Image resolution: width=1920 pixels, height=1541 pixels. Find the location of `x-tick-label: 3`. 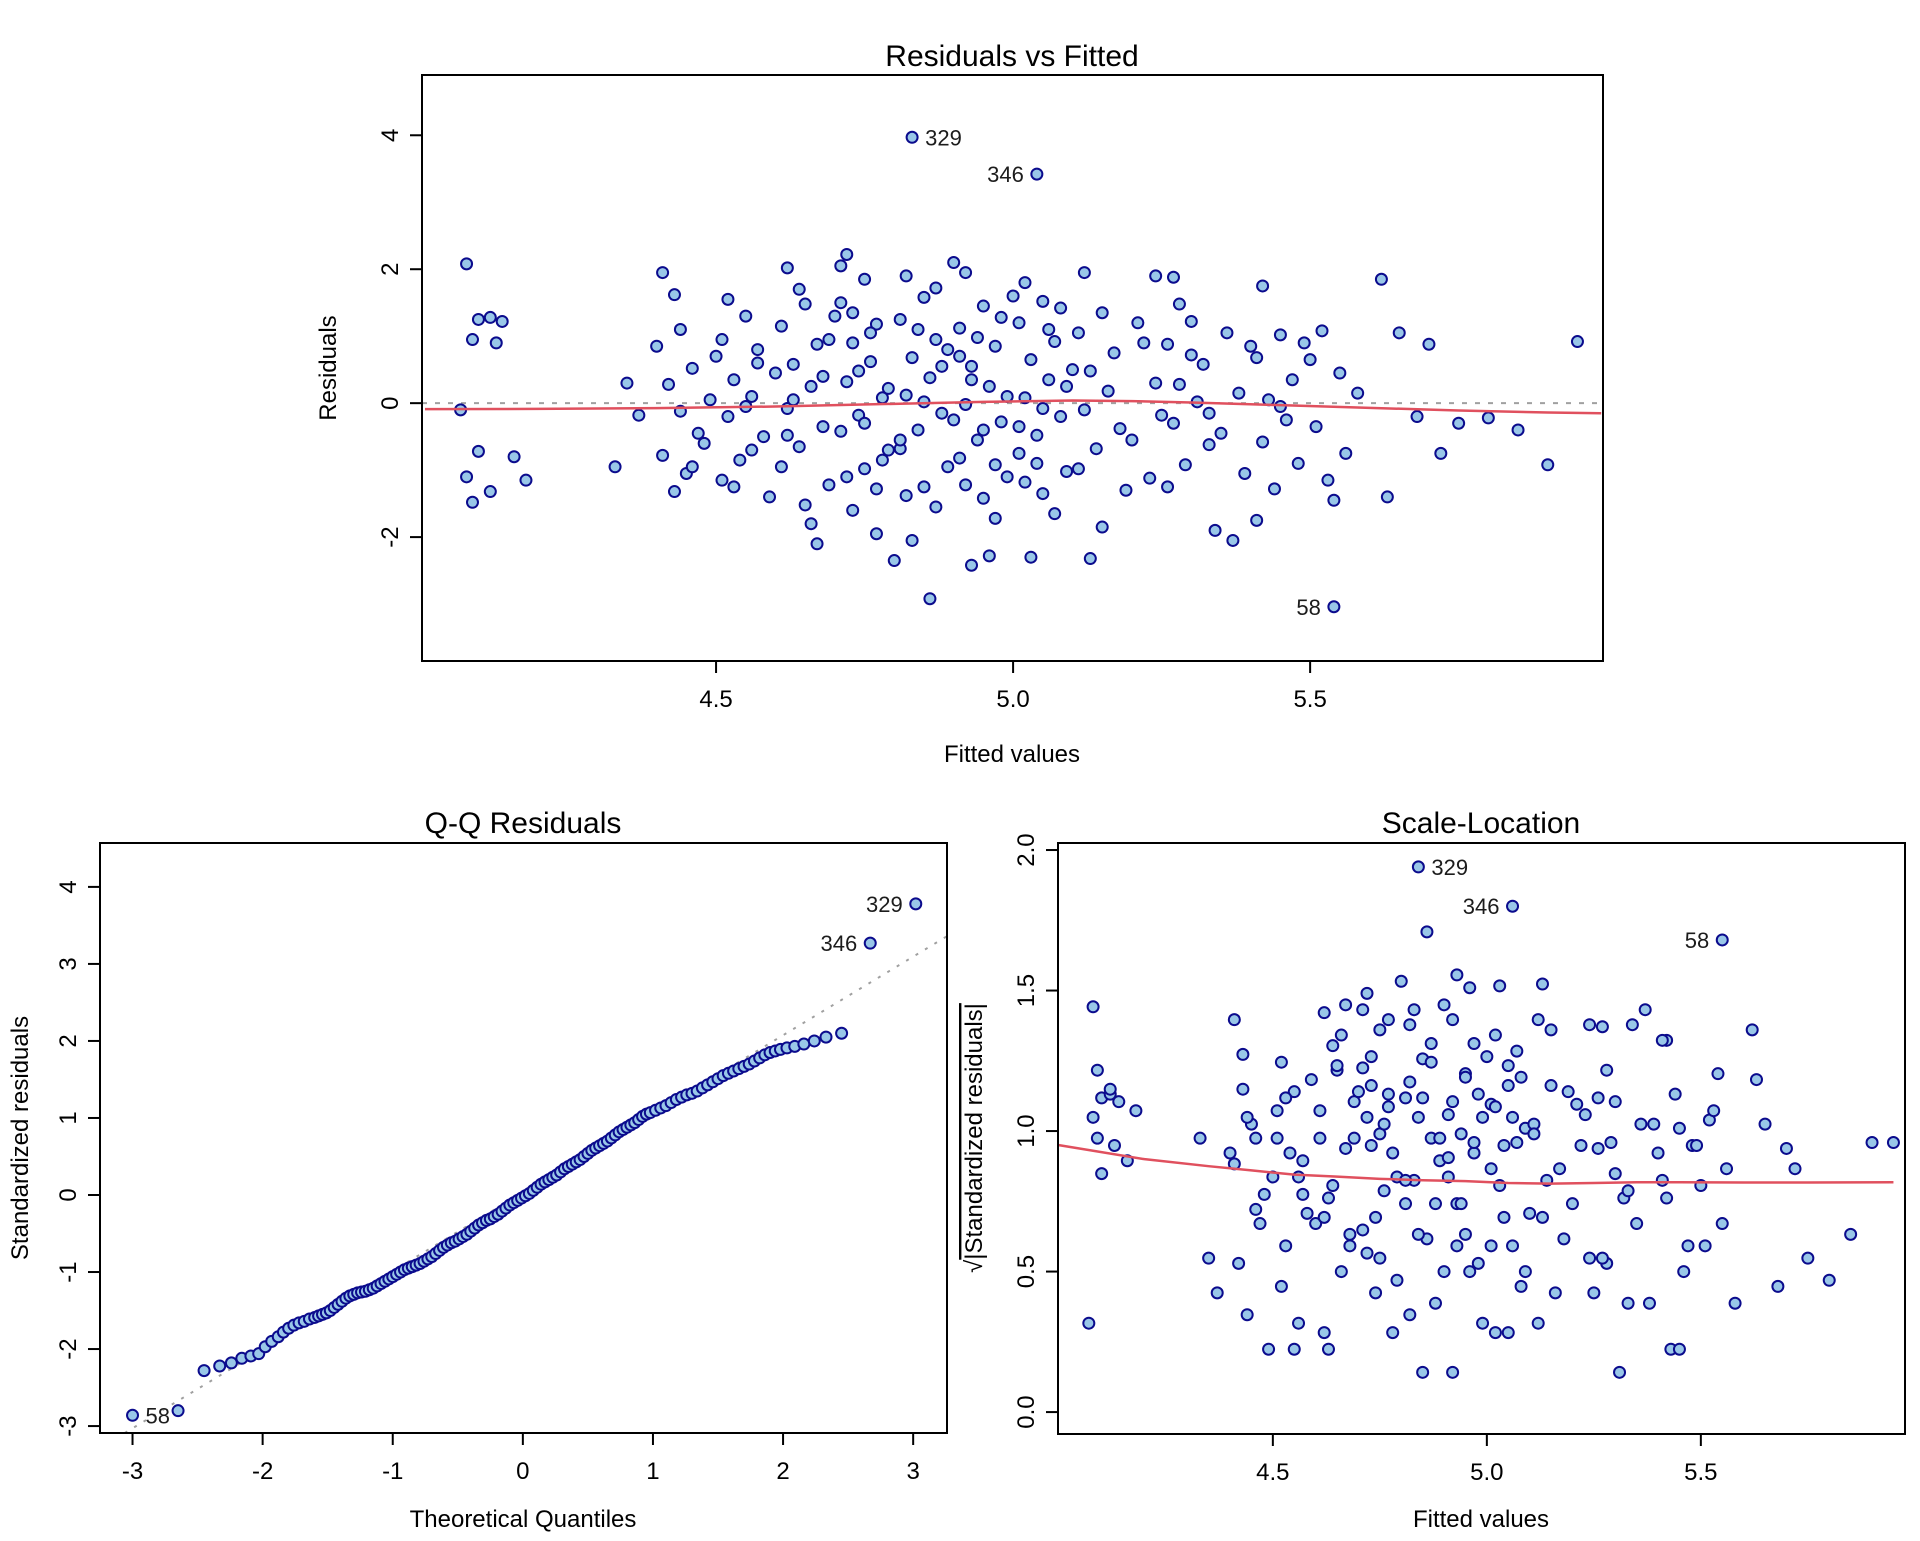

x-tick-label: 3 is located at coordinates (912, 1471).